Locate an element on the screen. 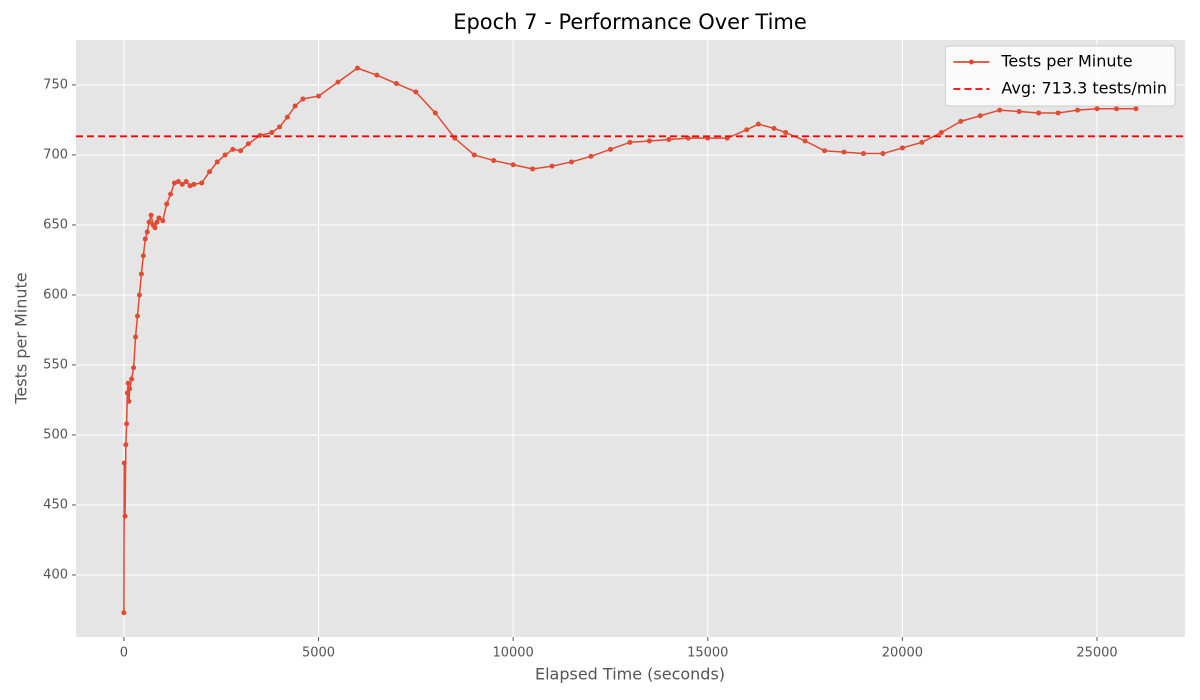 This screenshot has width=1200, height=700. y-tick-label: 450 is located at coordinates (55, 504).